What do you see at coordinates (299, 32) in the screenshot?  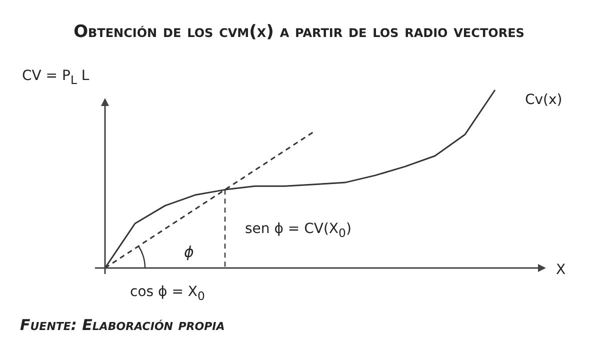 I see `chart-title: Obtención de los cvm(x) a partir de los radio vectores` at bounding box center [299, 32].